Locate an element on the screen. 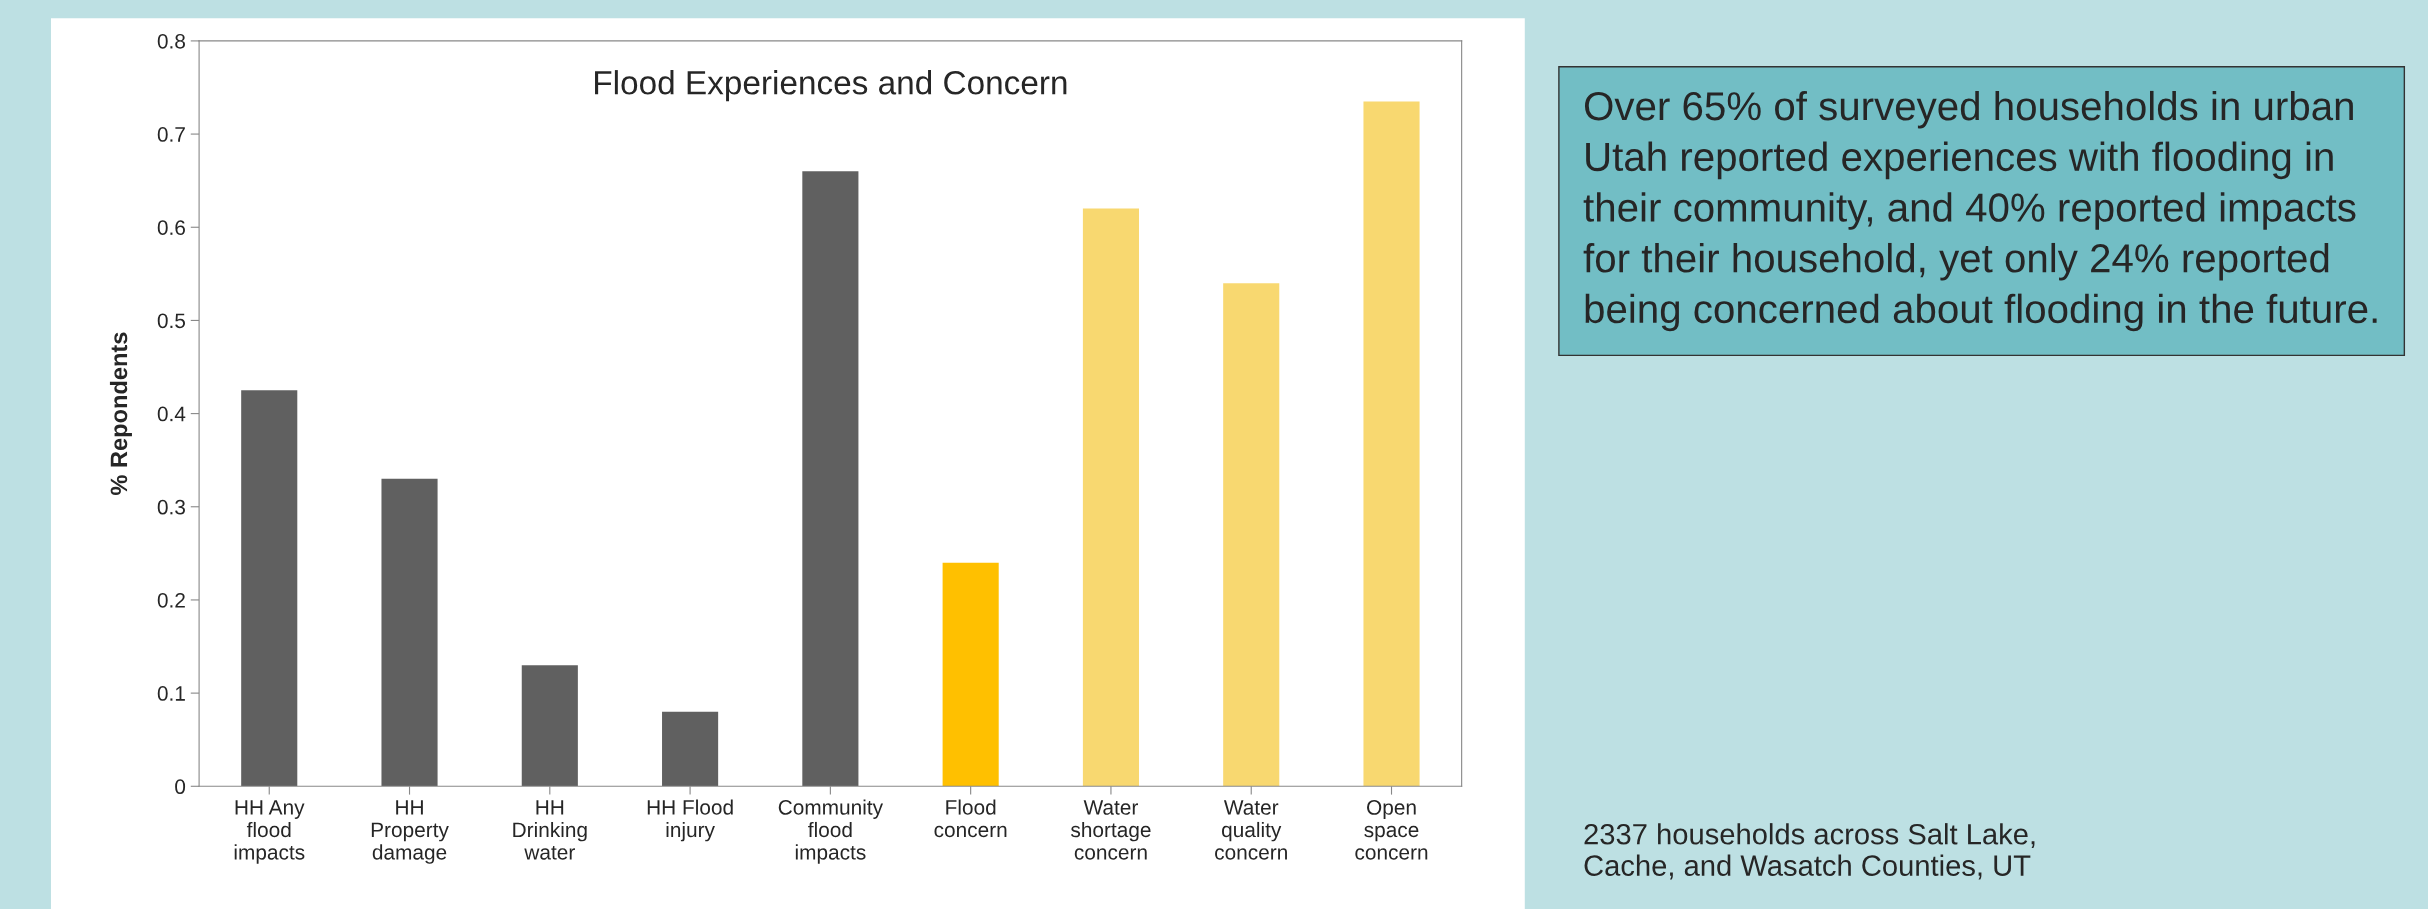 The image size is (2428, 909). text: Flood Experiences and Concern is located at coordinates (831, 86).